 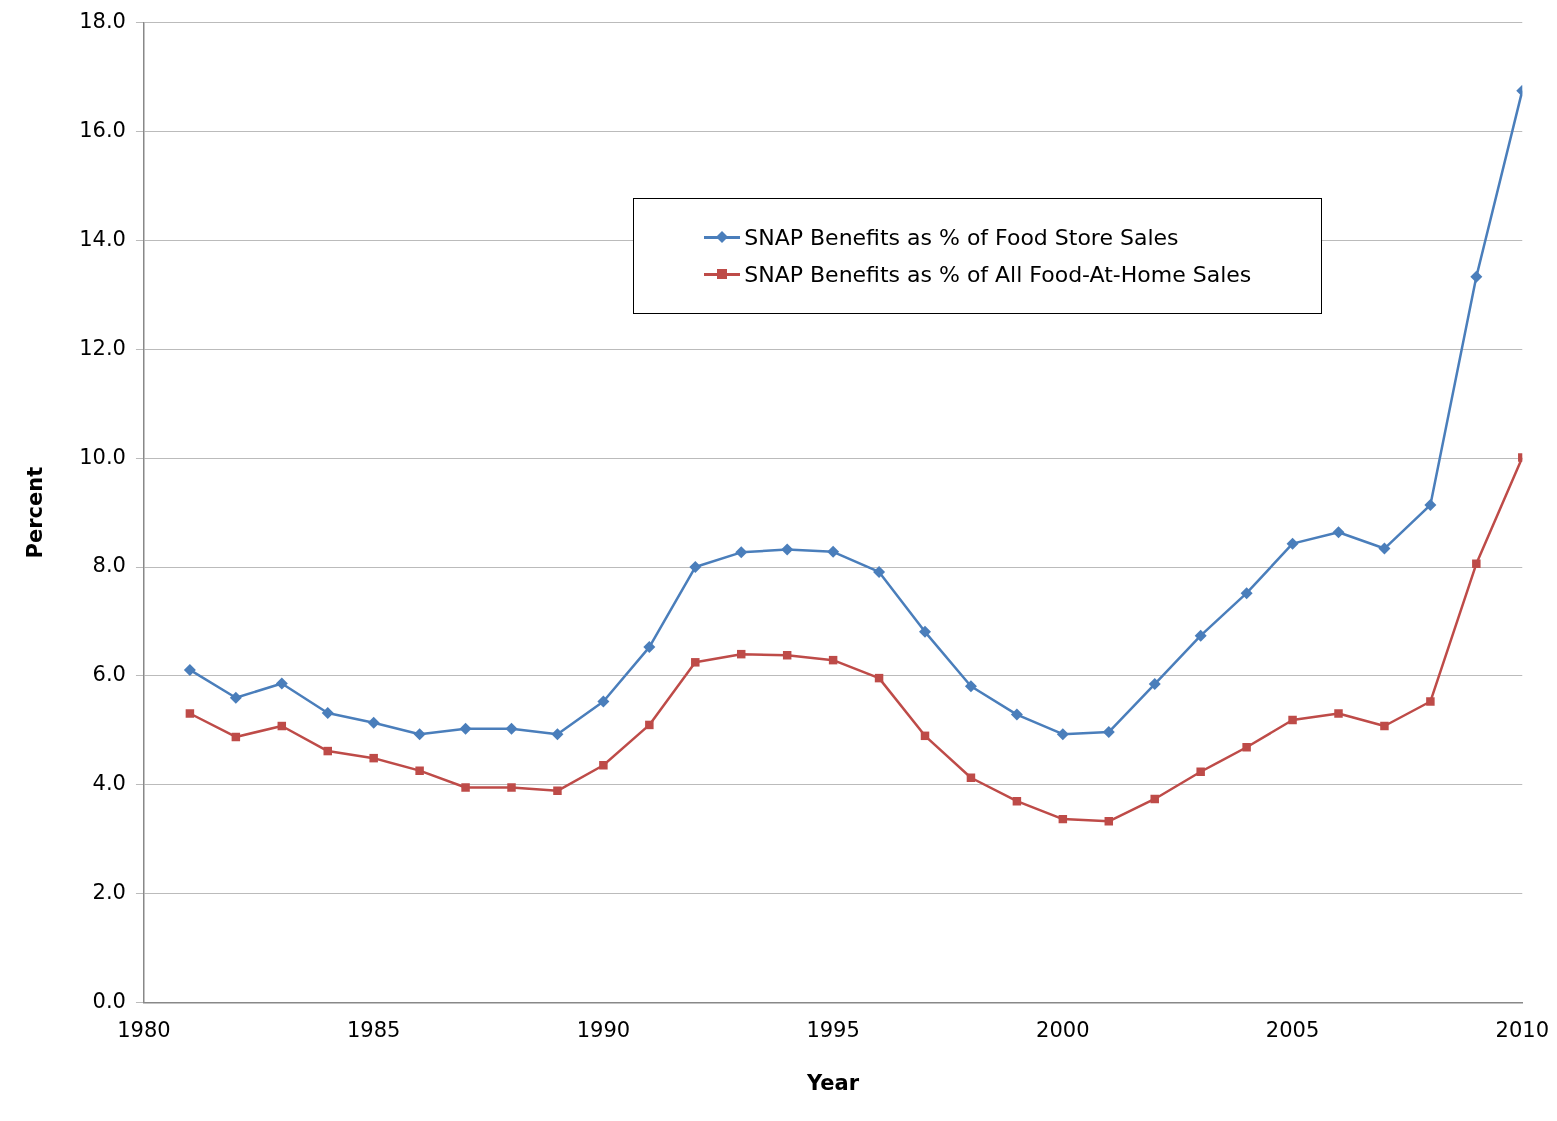 I want to click on legend-label: SNAP Benefits as % of All Food-At-Home Sales, so click(x=998, y=274).